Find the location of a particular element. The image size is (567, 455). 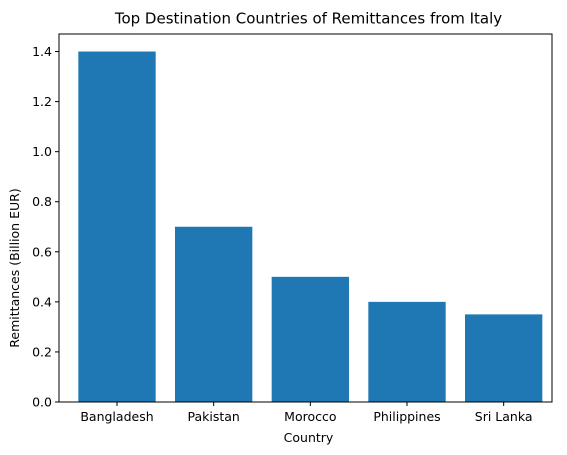

y-tick-label: 1.4 is located at coordinates (42, 51).